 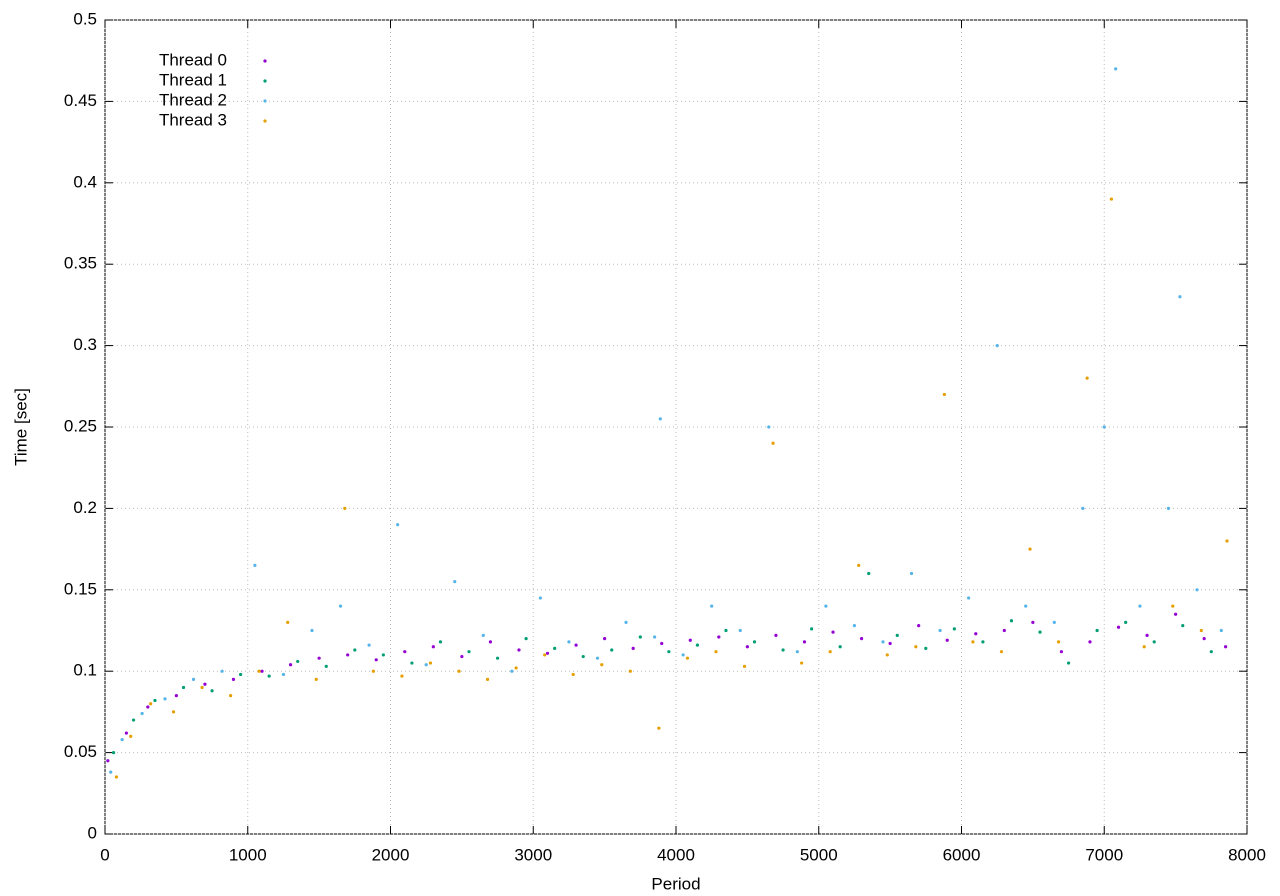 I want to click on legend-label: Thread 0, so click(x=193, y=59).